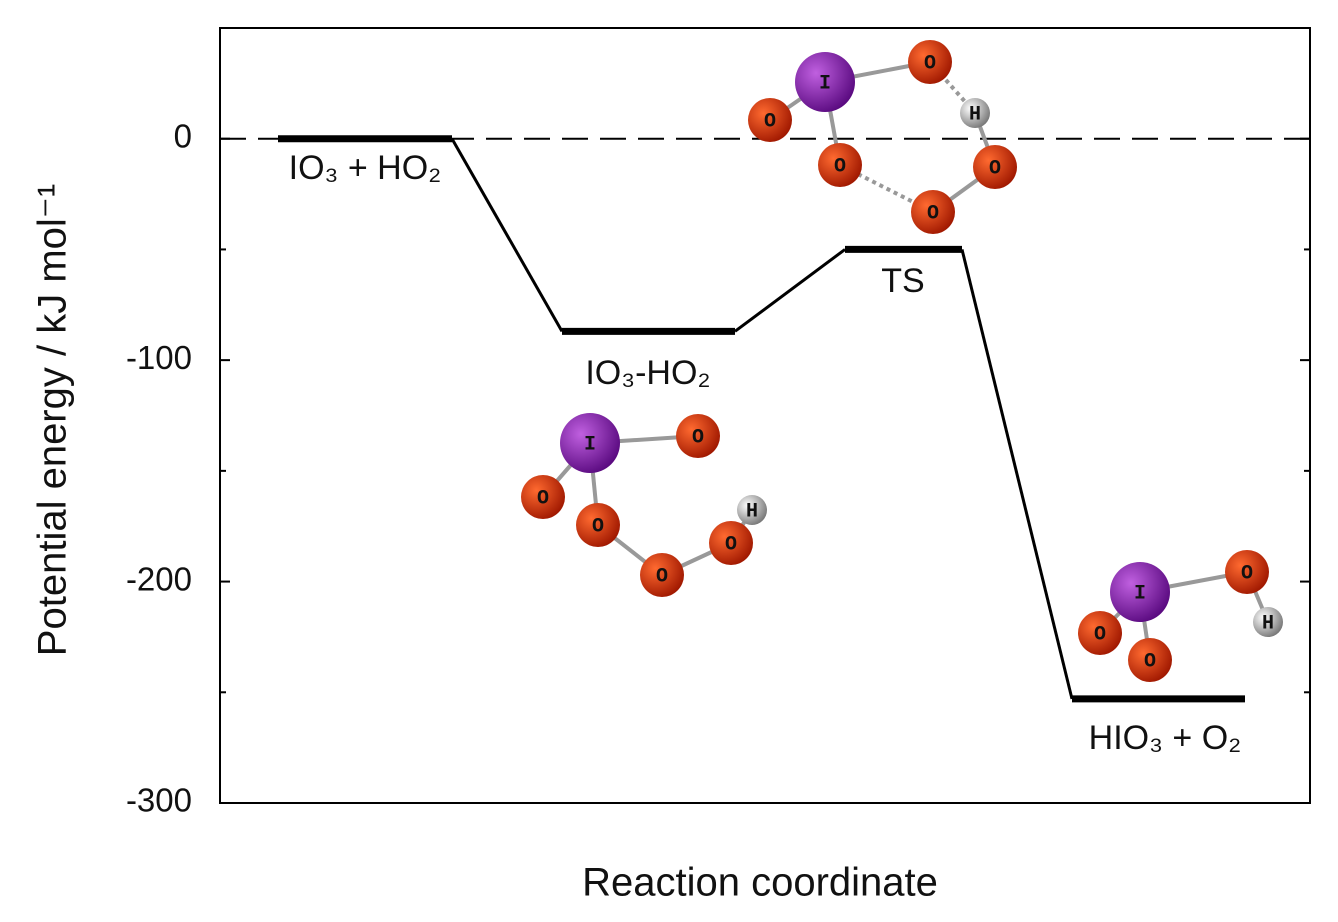  What do you see at coordinates (1165, 738) in the screenshot?
I see `level-label: HIO₃ + O₂` at bounding box center [1165, 738].